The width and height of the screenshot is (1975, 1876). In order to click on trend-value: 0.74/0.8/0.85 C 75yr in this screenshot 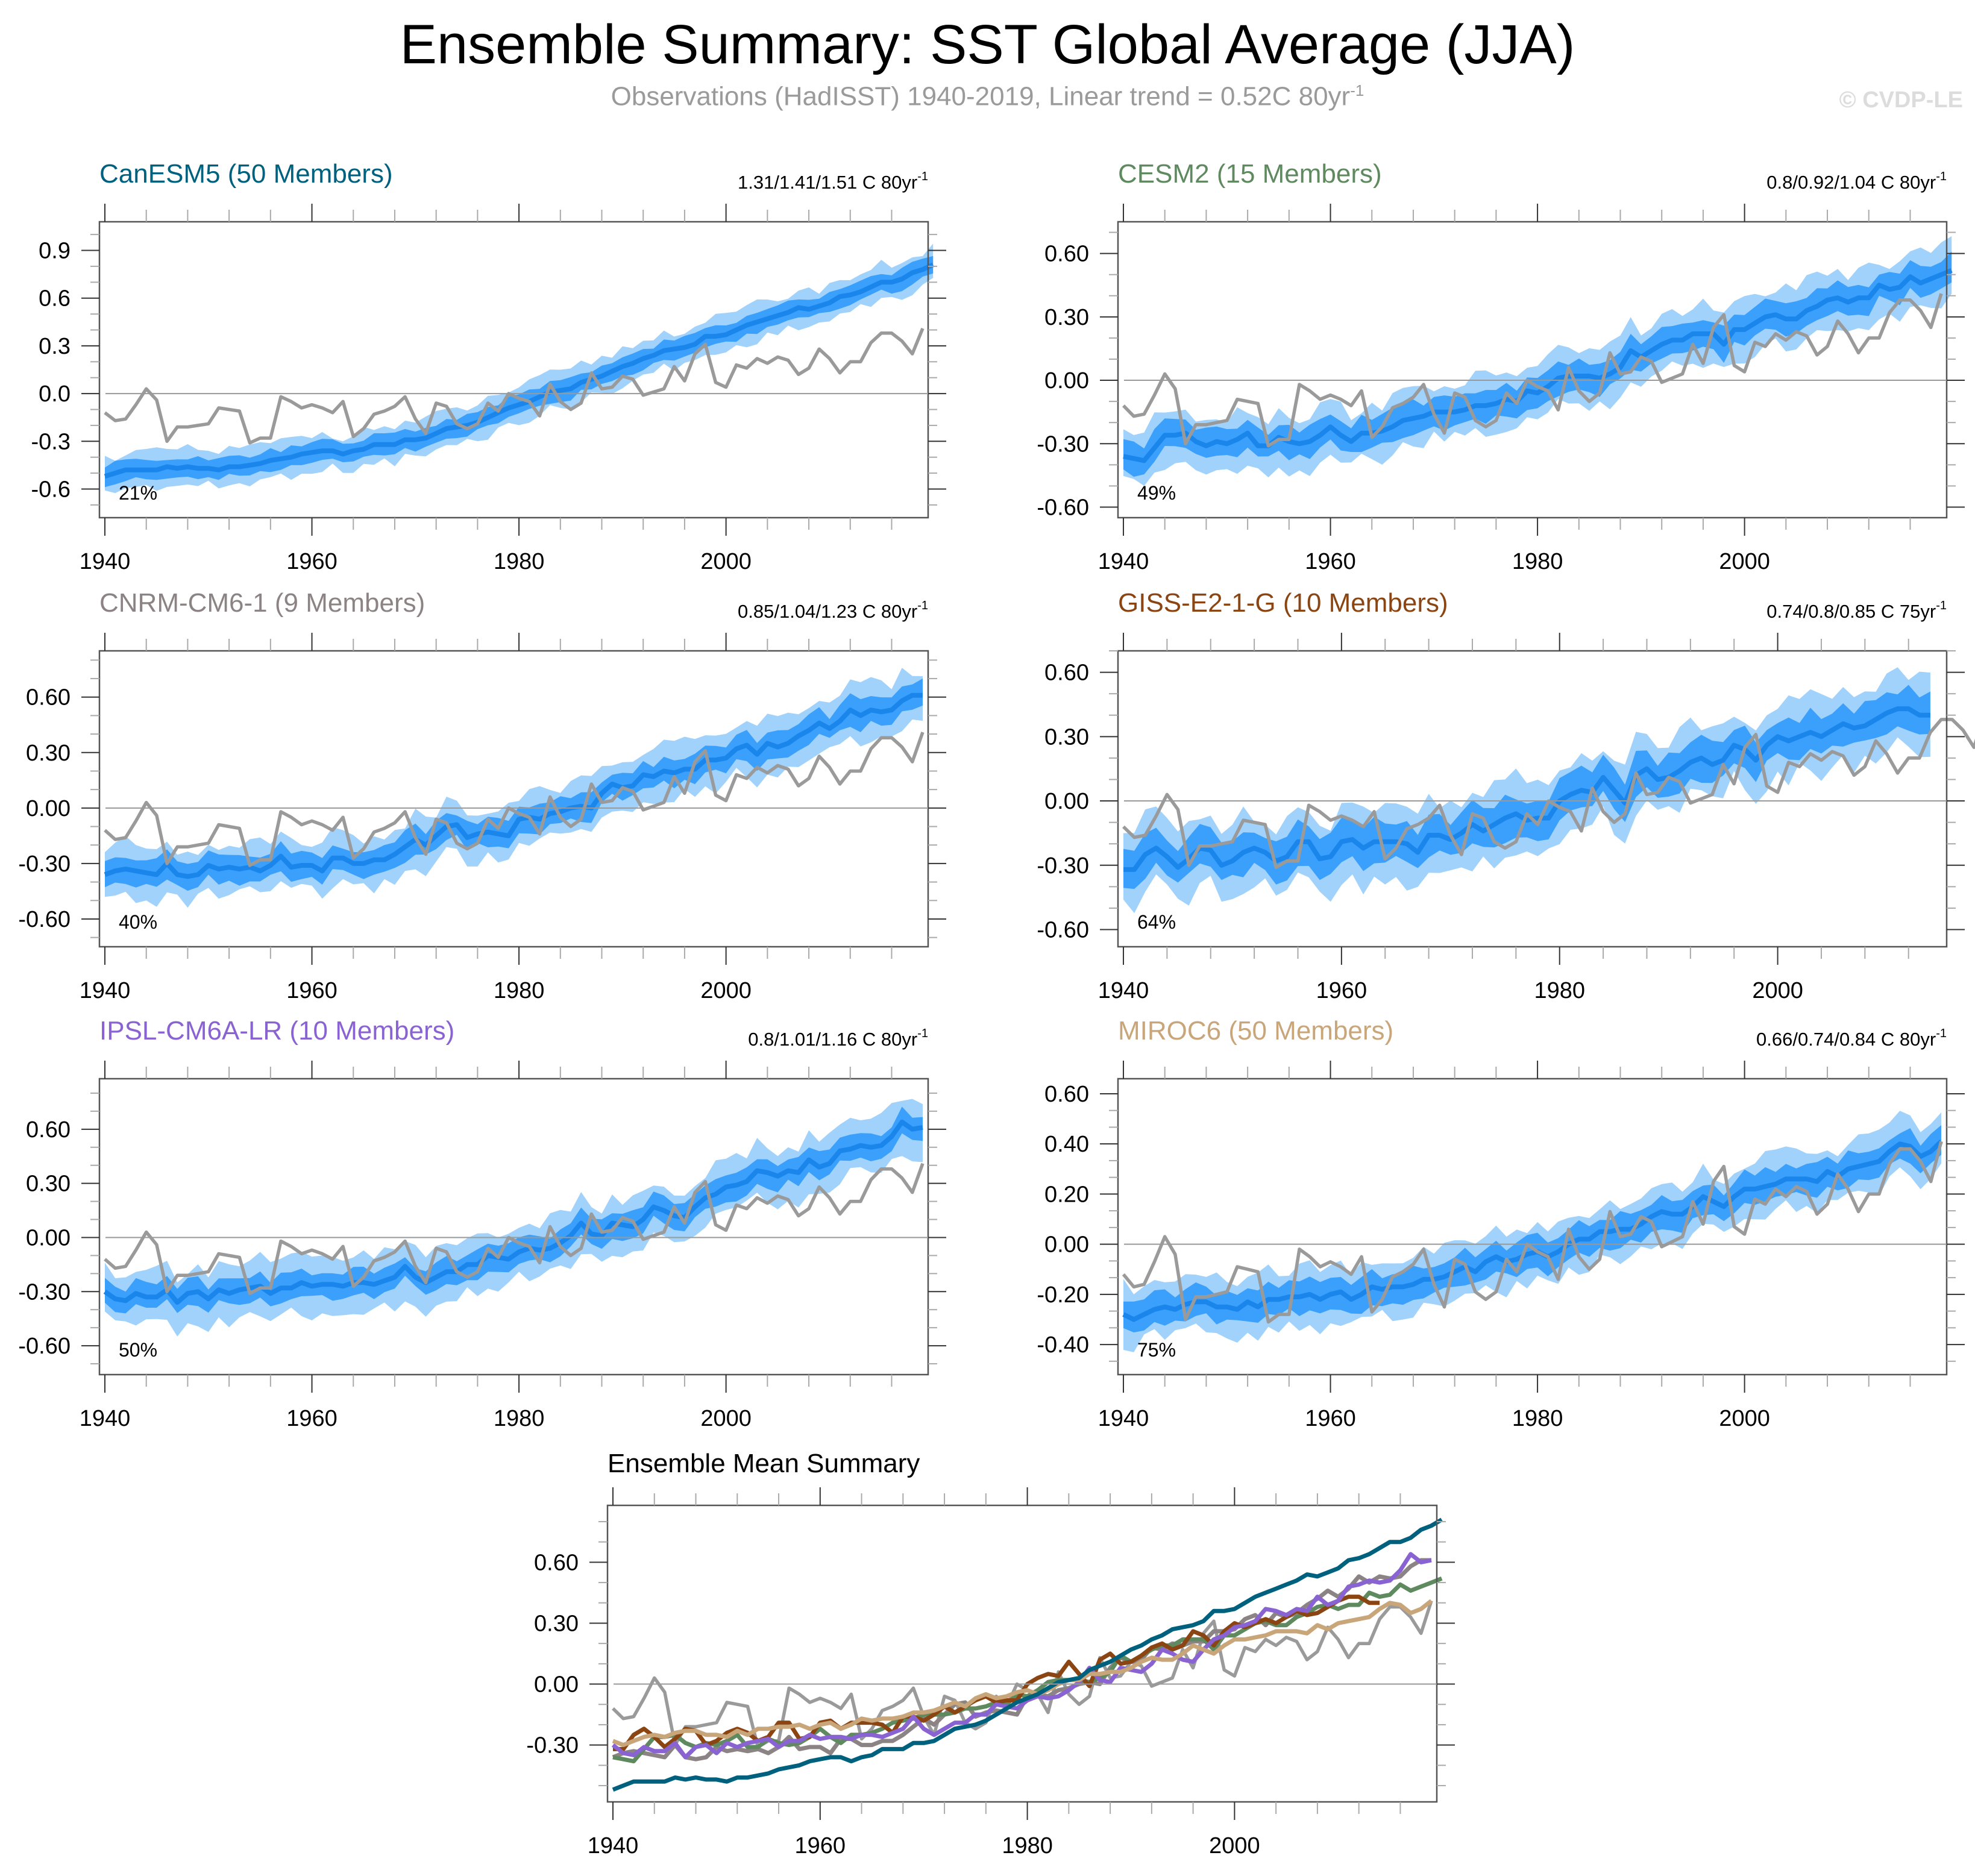, I will do `click(1851, 611)`.